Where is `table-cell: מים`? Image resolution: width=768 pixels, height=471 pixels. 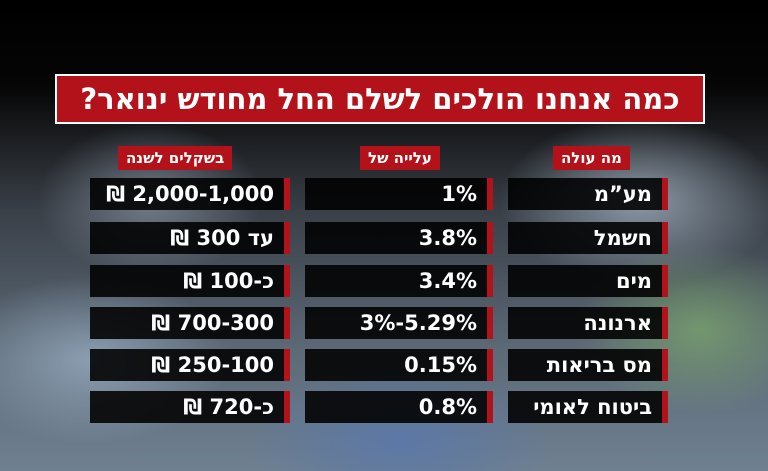 table-cell: מים is located at coordinates (588, 281).